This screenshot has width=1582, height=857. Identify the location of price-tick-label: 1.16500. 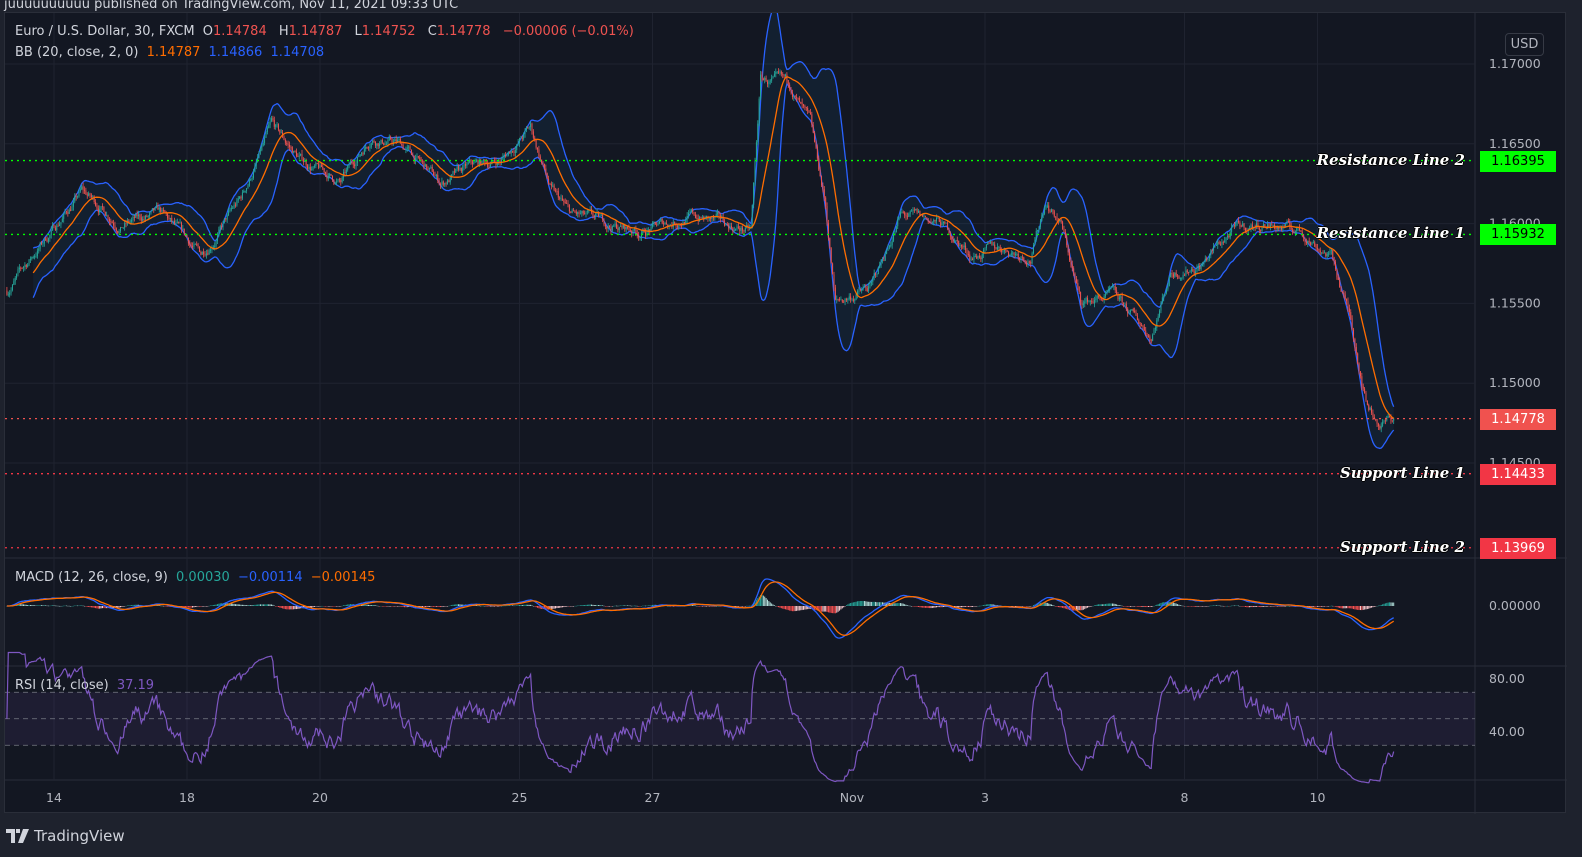
(1515, 143).